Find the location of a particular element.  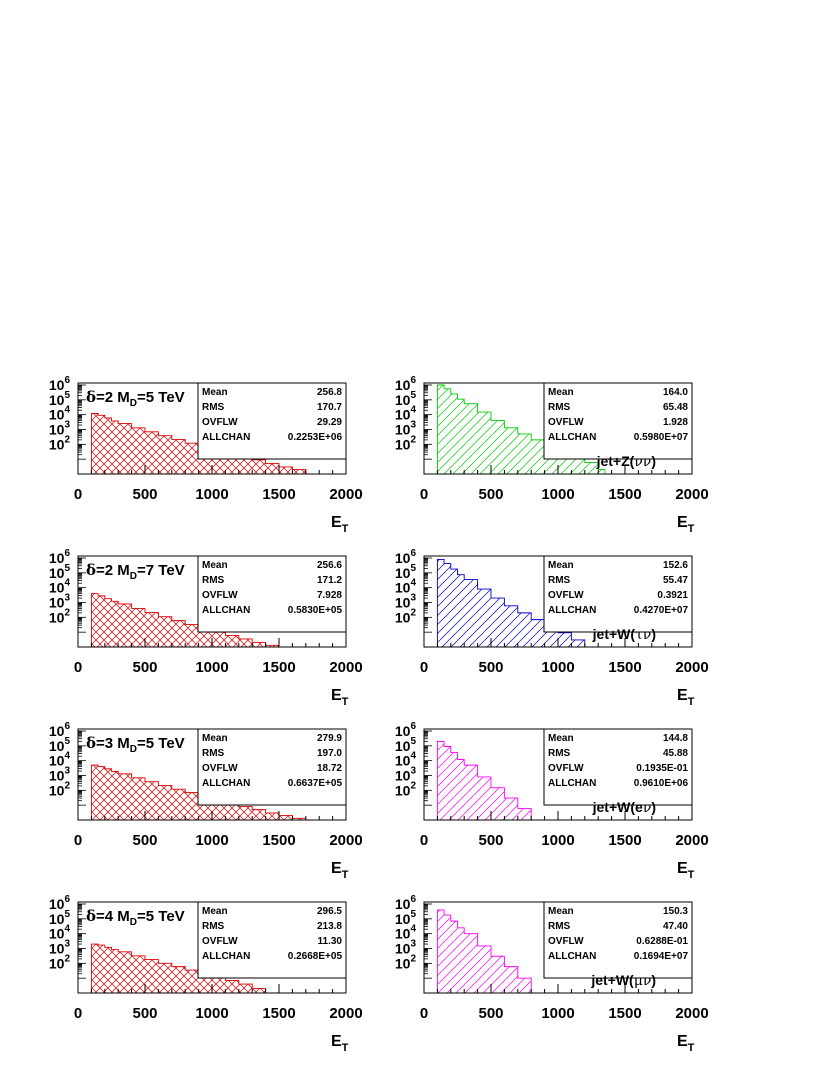

panel-title: δ=2 MD=7 TeV is located at coordinates (135, 571).